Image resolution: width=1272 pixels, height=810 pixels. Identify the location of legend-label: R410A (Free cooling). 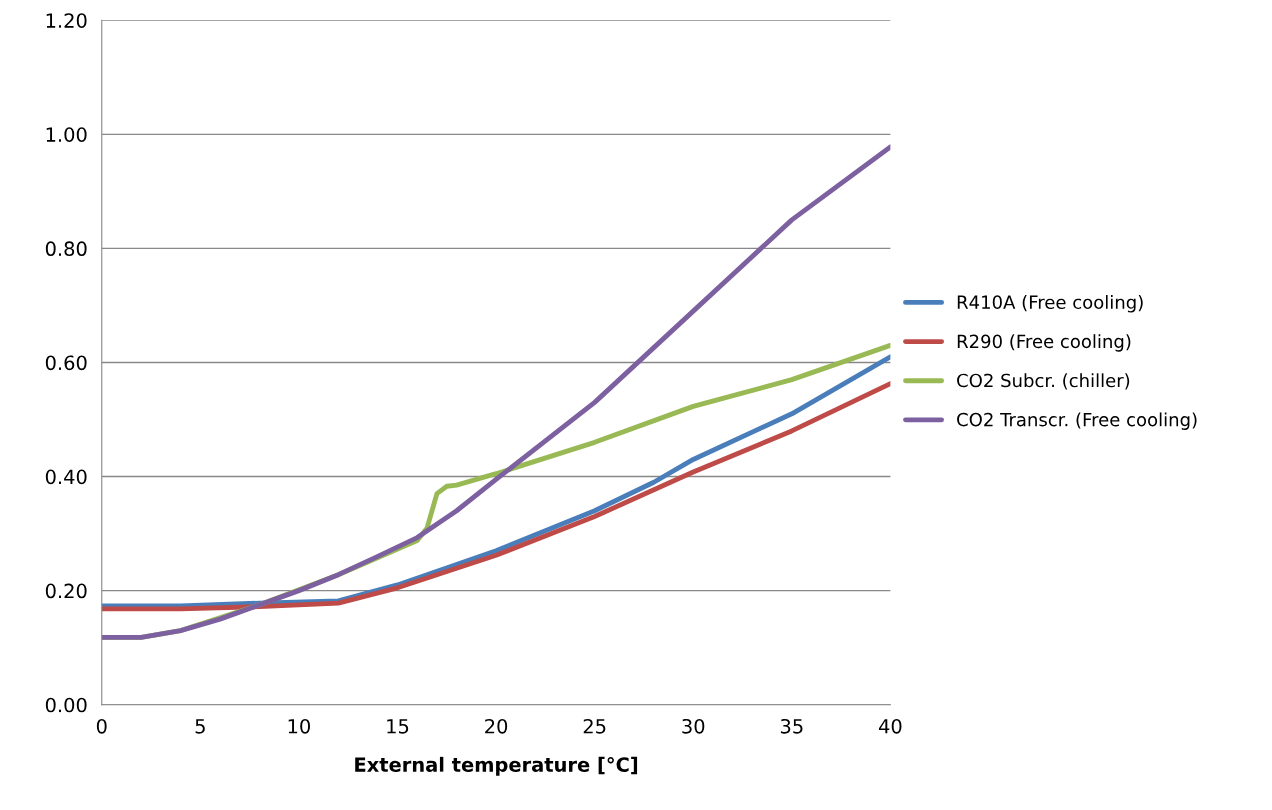
(1050, 304).